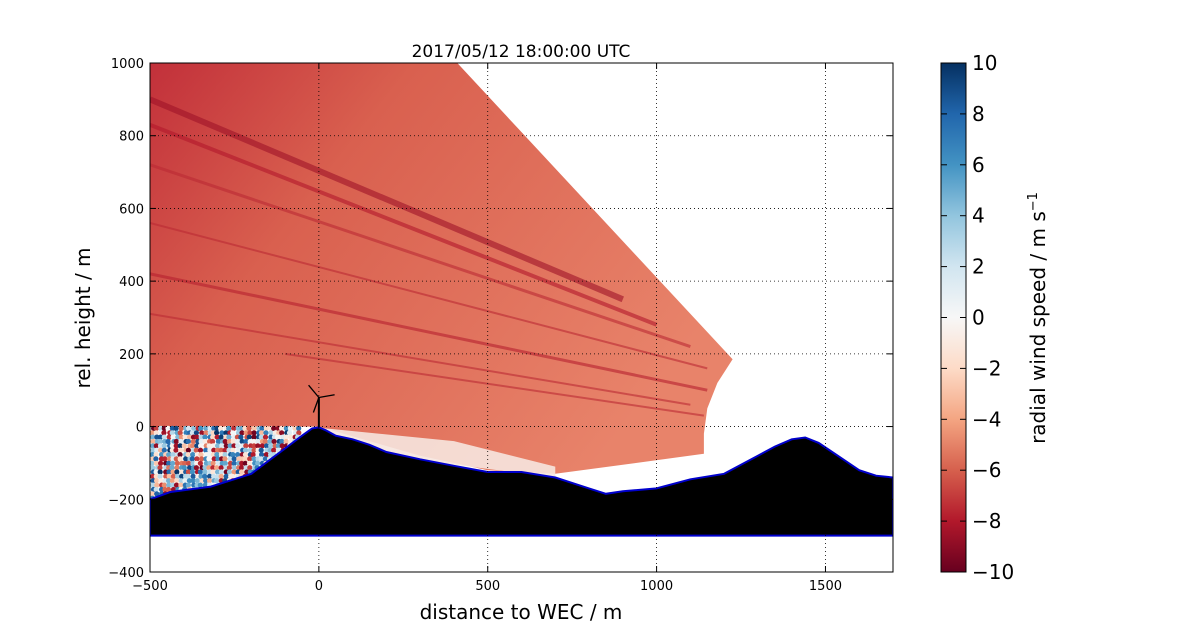 The image size is (1200, 636). Describe the element at coordinates (326, 396) in the screenshot. I see `turbine-blade` at that location.